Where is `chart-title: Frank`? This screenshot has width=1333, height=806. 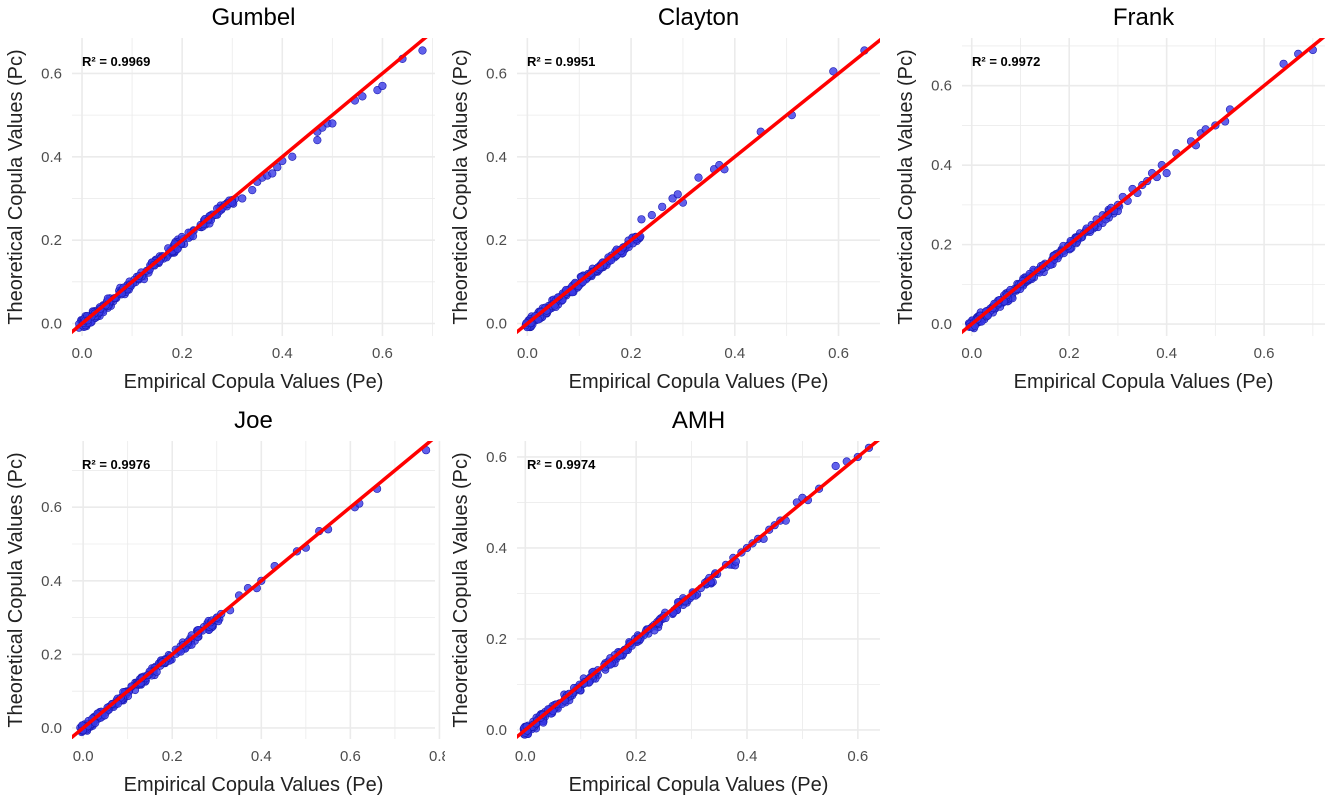 chart-title: Frank is located at coordinates (1144, 17).